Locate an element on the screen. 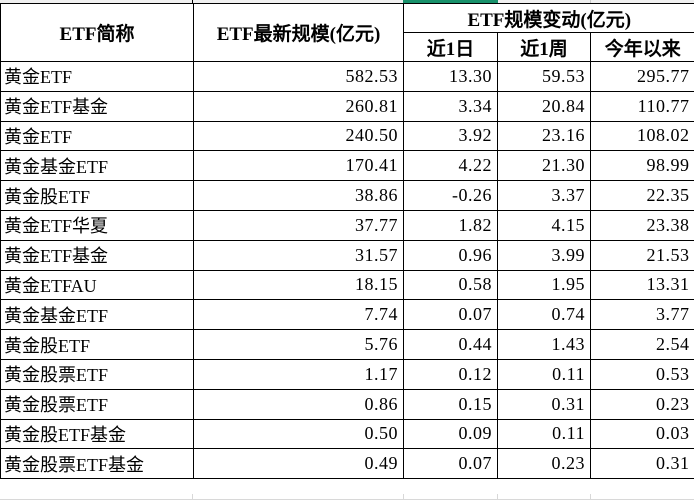 Image resolution: width=694 pixels, height=502 pixels. change-1d-cell: 13.30 is located at coordinates (450, 76).